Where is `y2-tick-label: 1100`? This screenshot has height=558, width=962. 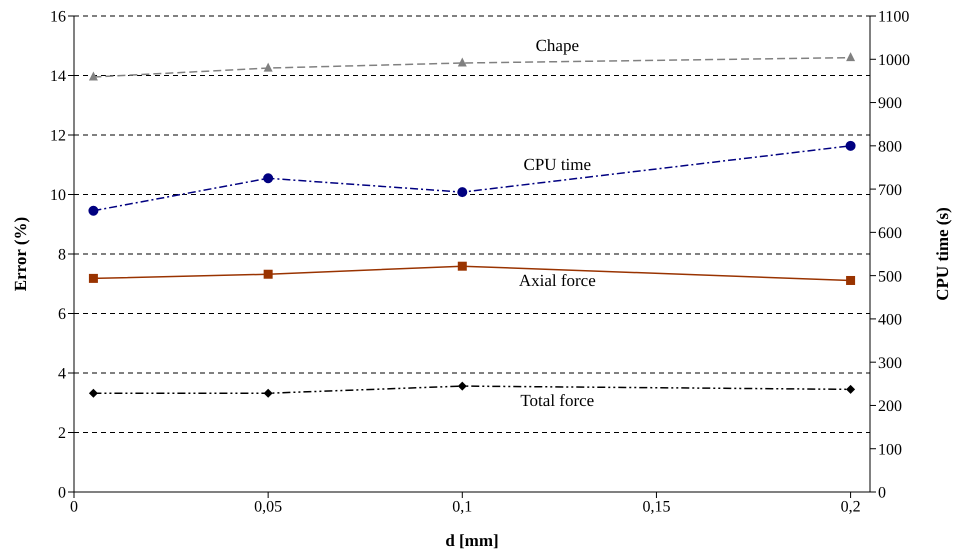 y2-tick-label: 1100 is located at coordinates (894, 17).